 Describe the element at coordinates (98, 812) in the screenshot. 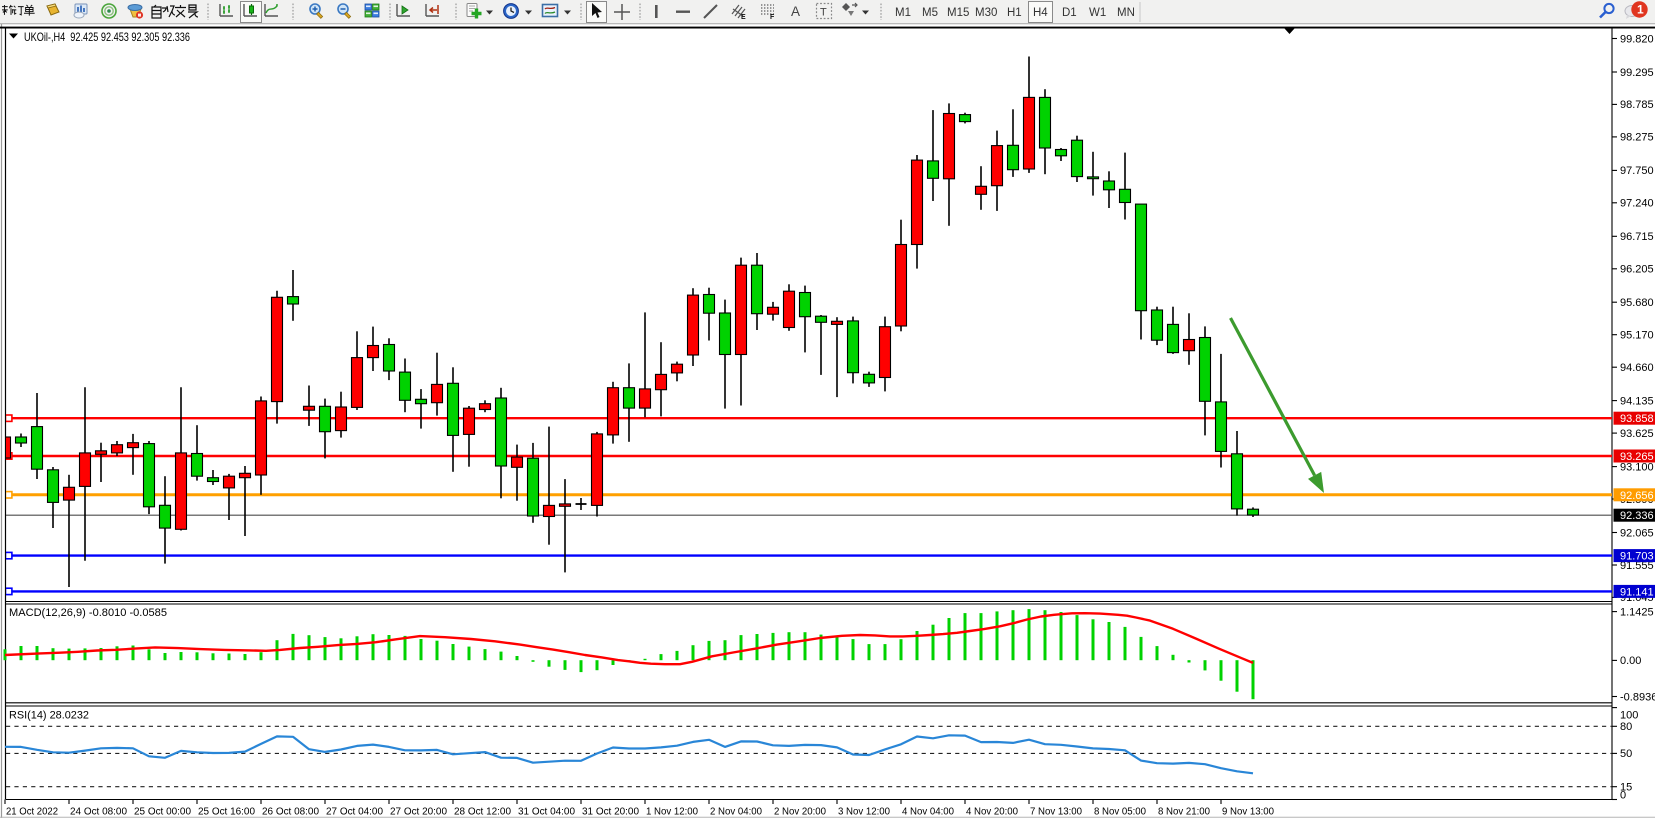

I see `svg-text: 24 Oct 08:00` at that location.